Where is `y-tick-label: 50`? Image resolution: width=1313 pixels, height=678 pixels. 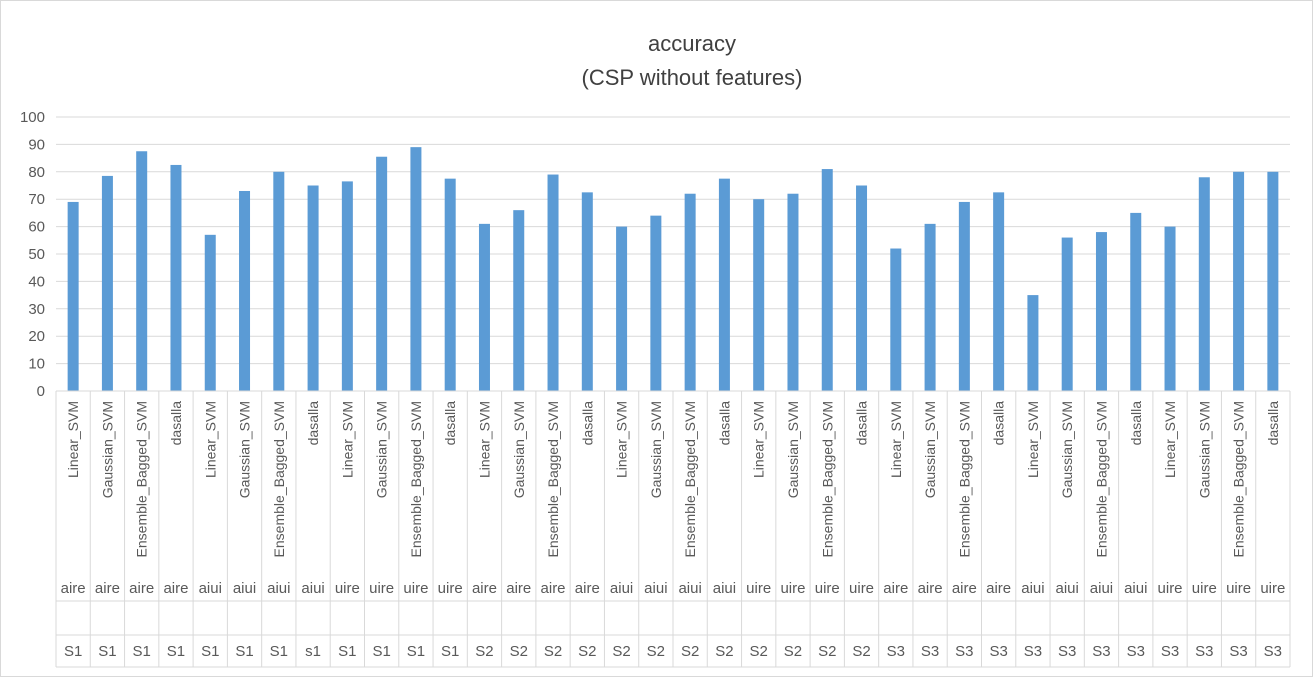 y-tick-label: 50 is located at coordinates (36, 254).